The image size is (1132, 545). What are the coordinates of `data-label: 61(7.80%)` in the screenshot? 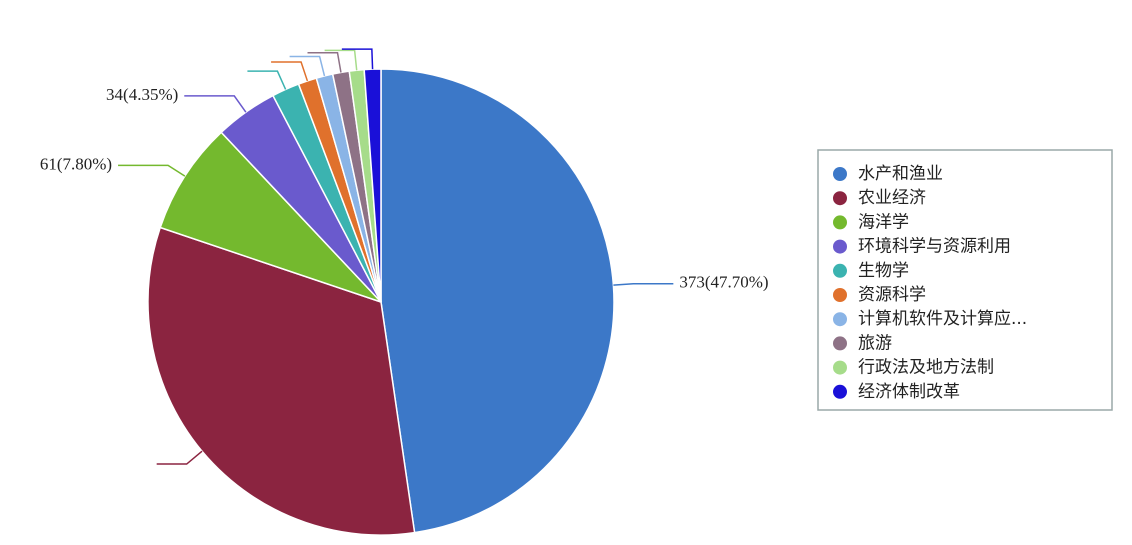 It's located at (76, 163).